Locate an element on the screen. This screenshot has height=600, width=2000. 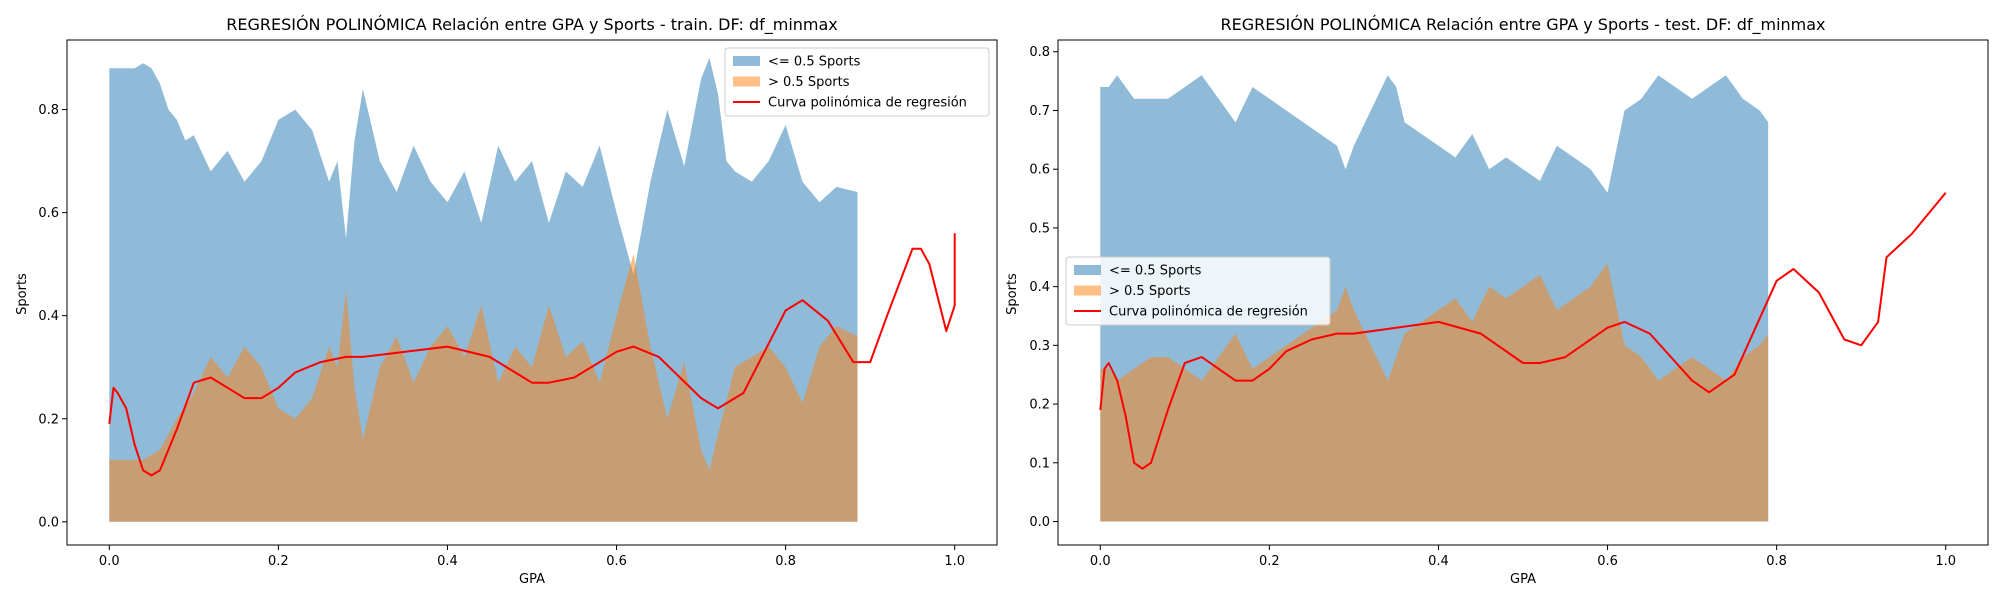
y-tick-label: 0.5 is located at coordinates (1039, 228).